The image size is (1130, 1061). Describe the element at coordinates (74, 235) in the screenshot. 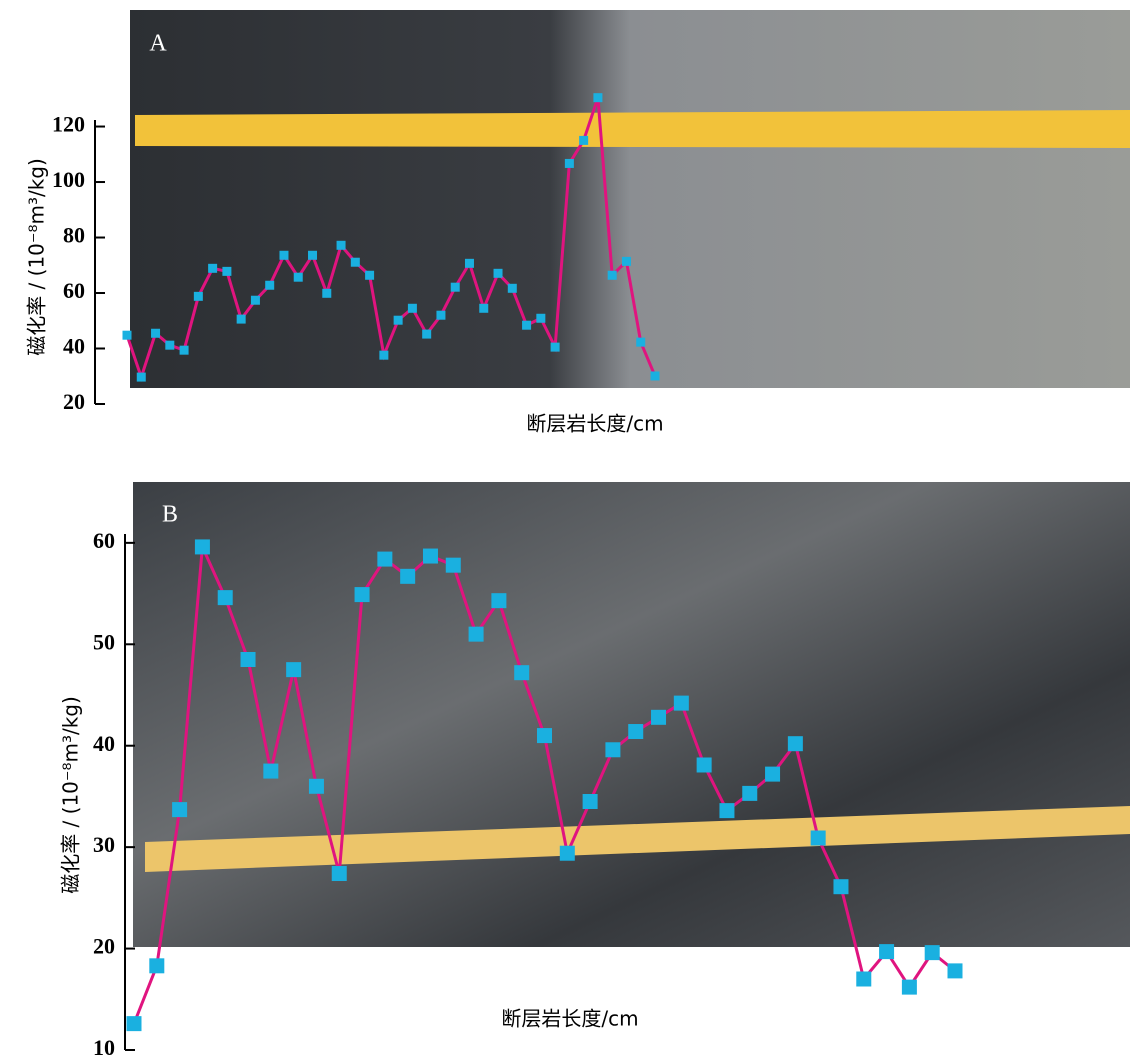

I see `y-tick-label: 80` at that location.